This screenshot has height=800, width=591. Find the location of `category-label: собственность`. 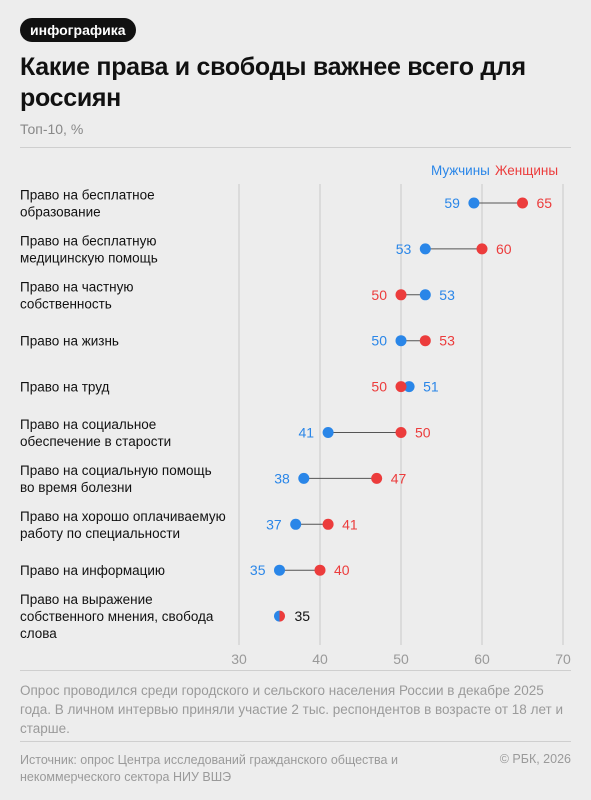

category-label: собственность is located at coordinates (66, 303).